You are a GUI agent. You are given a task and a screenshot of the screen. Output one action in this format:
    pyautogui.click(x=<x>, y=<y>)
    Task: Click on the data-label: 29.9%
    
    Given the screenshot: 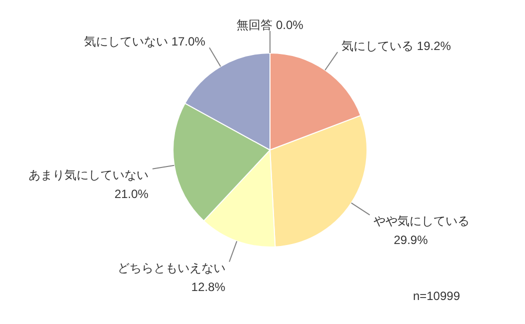 What is the action you would take?
    pyautogui.click(x=411, y=239)
    